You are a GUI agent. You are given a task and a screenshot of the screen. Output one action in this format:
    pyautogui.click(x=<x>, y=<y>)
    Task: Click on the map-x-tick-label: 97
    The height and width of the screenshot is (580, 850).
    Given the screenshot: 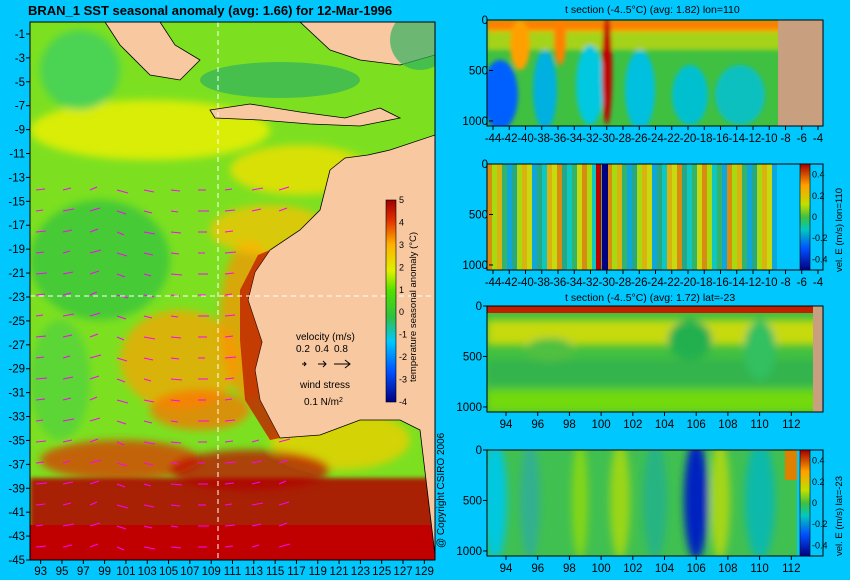 What is the action you would take?
    pyautogui.click(x=83, y=572)
    